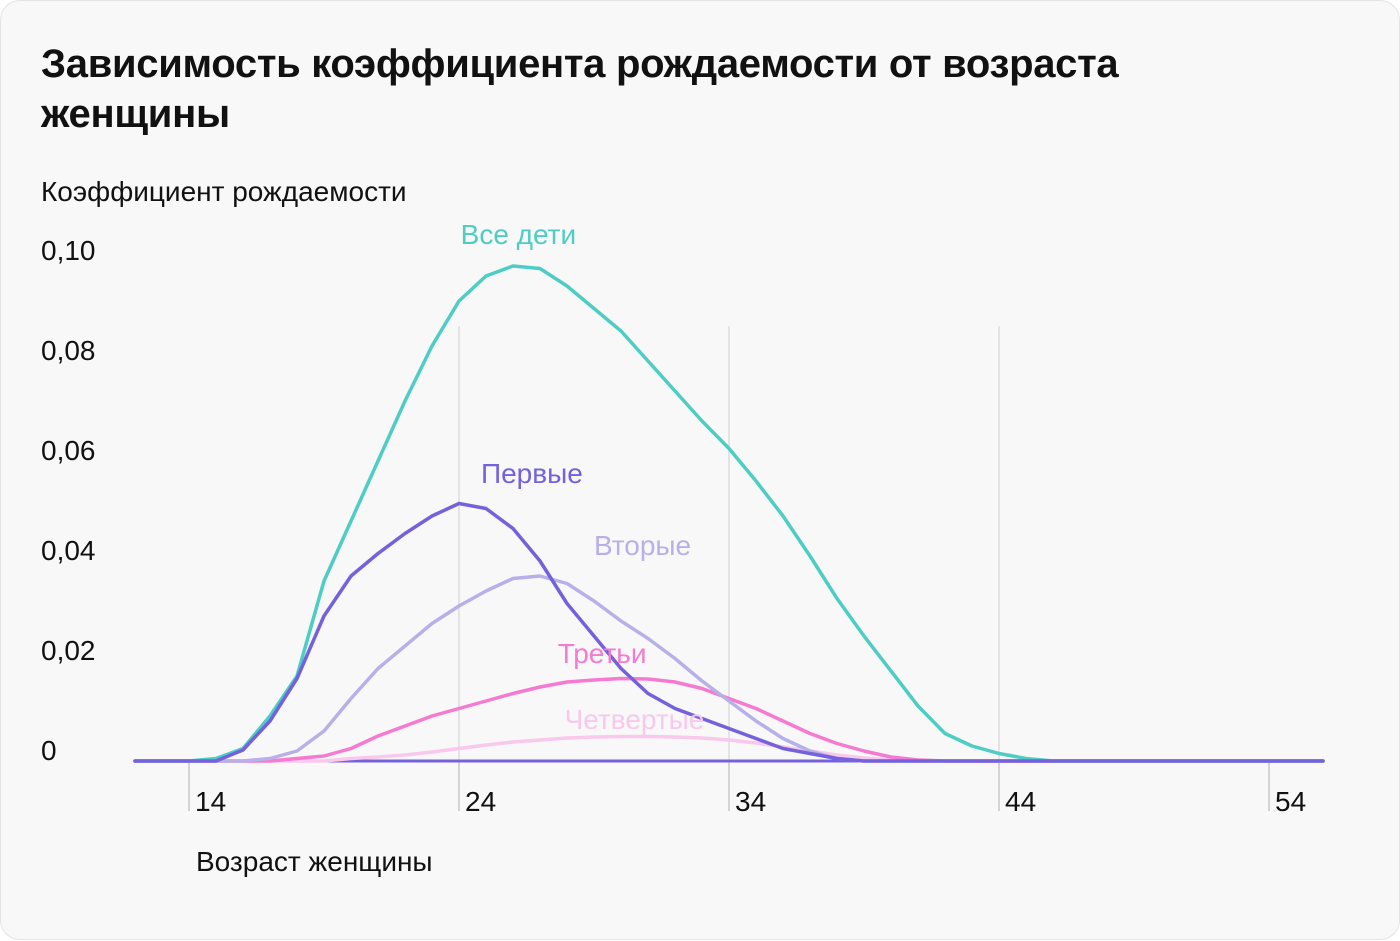  What do you see at coordinates (1290, 801) in the screenshot?
I see `x-tick-label-54: 54` at bounding box center [1290, 801].